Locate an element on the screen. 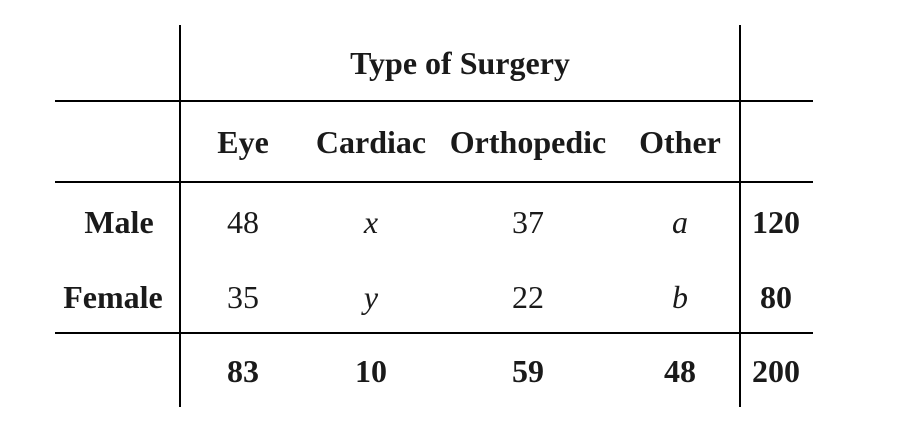 Image resolution: width=920 pixels, height=422 pixels. cell-male-other-unknown-a: a is located at coordinates (680, 222).